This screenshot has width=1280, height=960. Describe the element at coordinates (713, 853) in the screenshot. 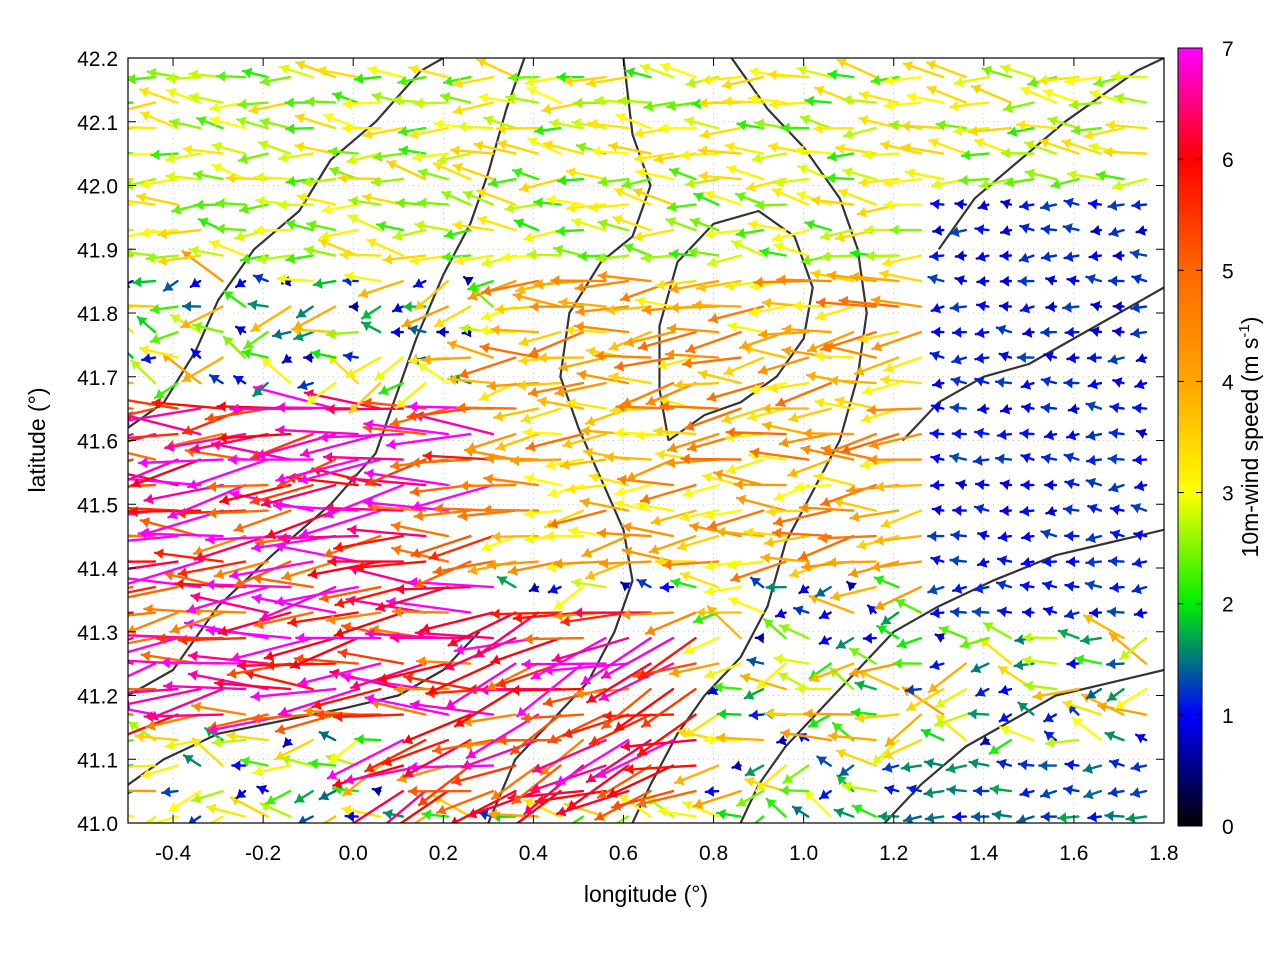

I see `x-tick-label: 0.8` at that location.